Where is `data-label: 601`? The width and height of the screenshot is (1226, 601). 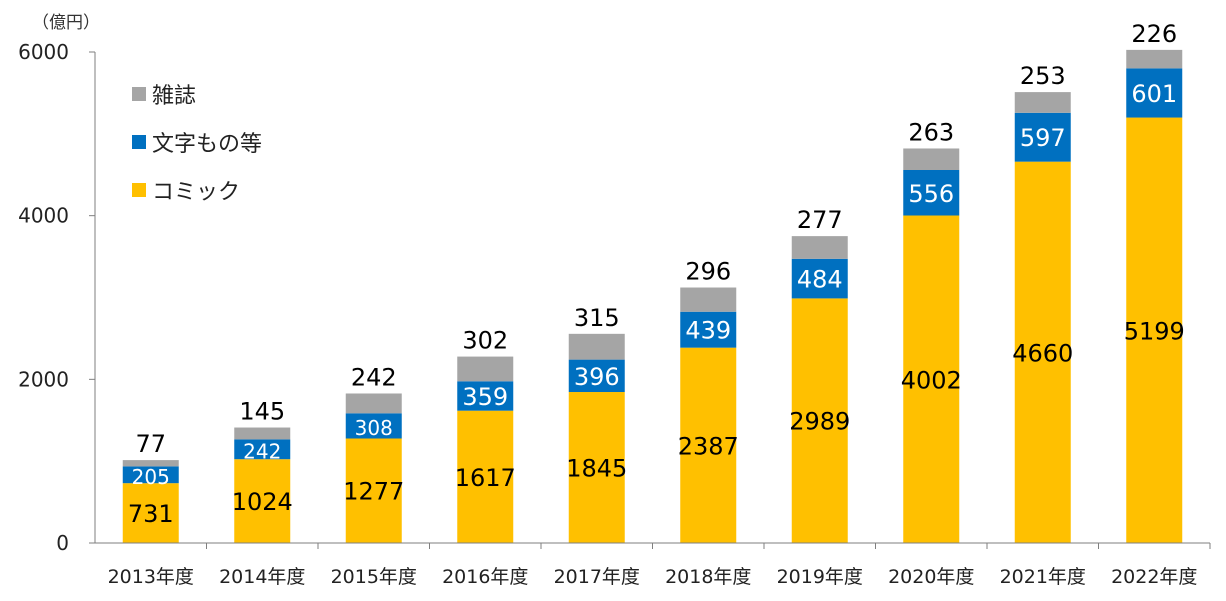
data-label: 601 is located at coordinates (1154, 94).